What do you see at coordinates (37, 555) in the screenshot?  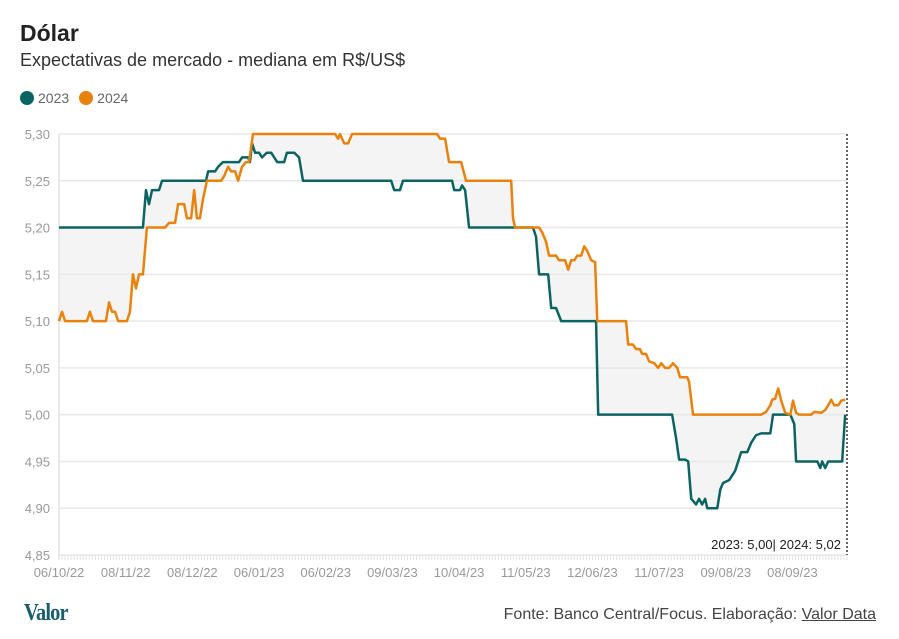 I see `y-tick-label: 4,85` at bounding box center [37, 555].